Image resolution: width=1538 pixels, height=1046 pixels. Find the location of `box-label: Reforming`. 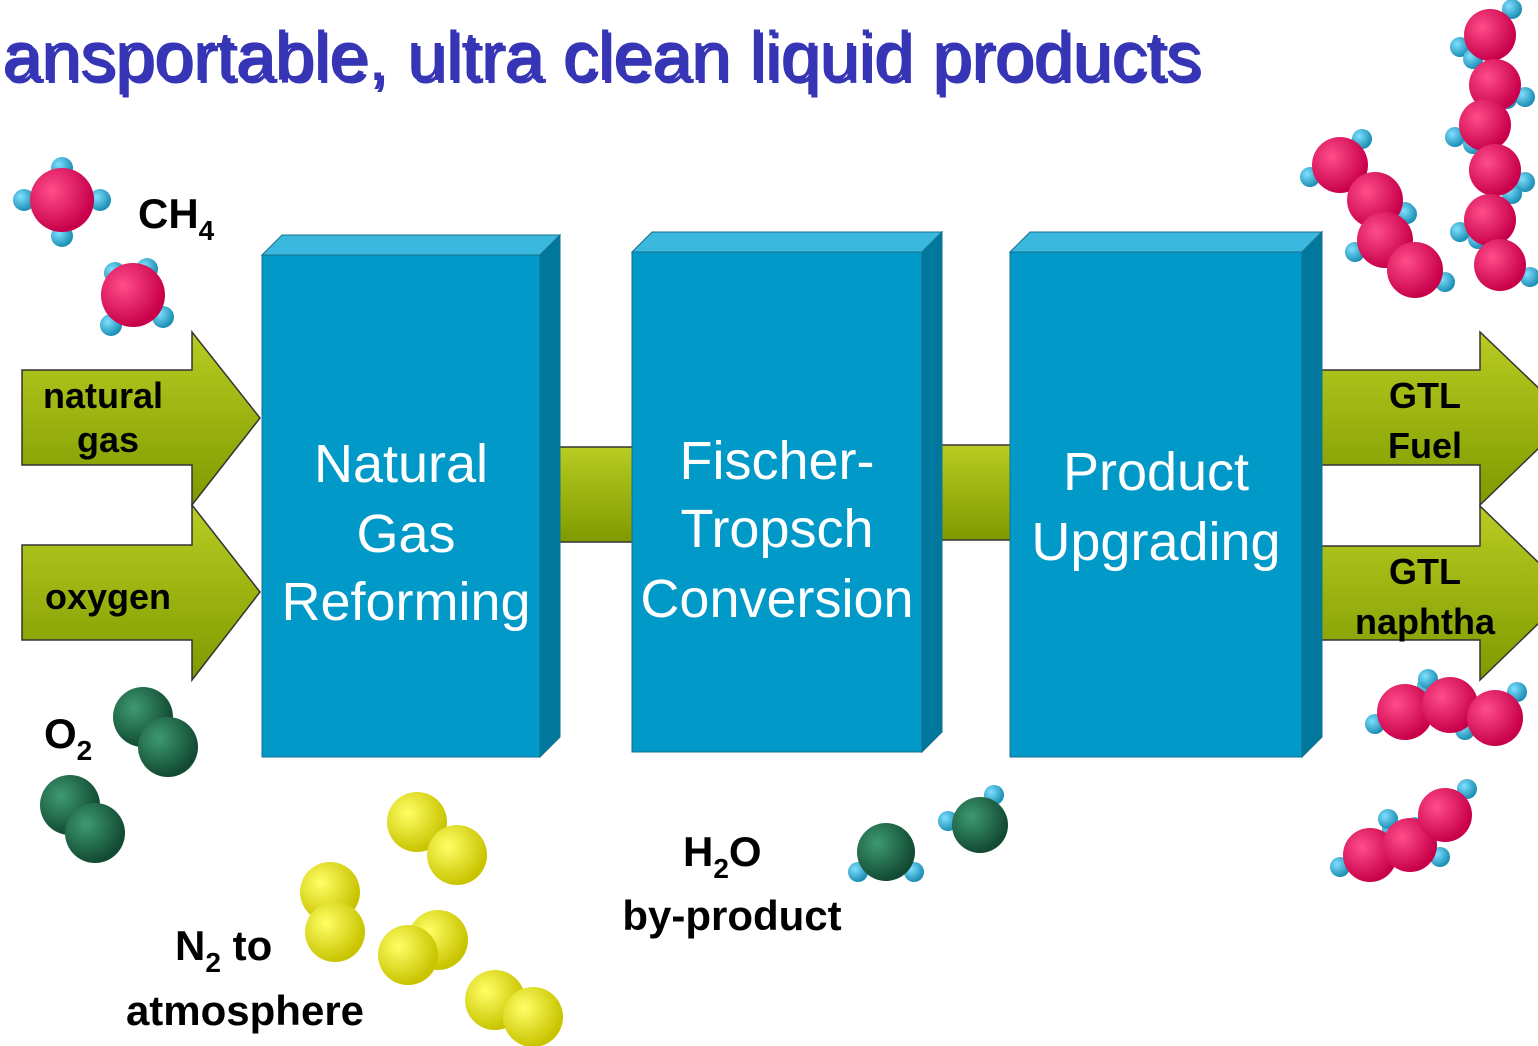

box-label: Reforming is located at coordinates (405, 602).